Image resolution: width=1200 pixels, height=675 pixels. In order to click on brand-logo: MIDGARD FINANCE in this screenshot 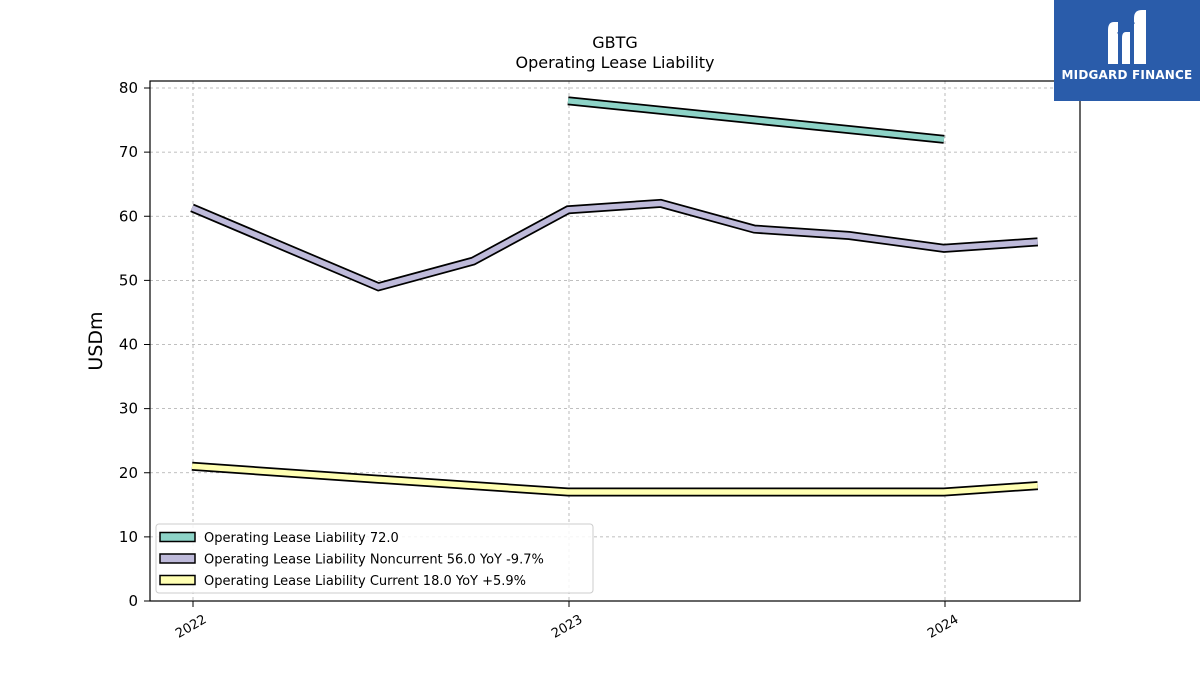, I will do `click(1127, 50)`.